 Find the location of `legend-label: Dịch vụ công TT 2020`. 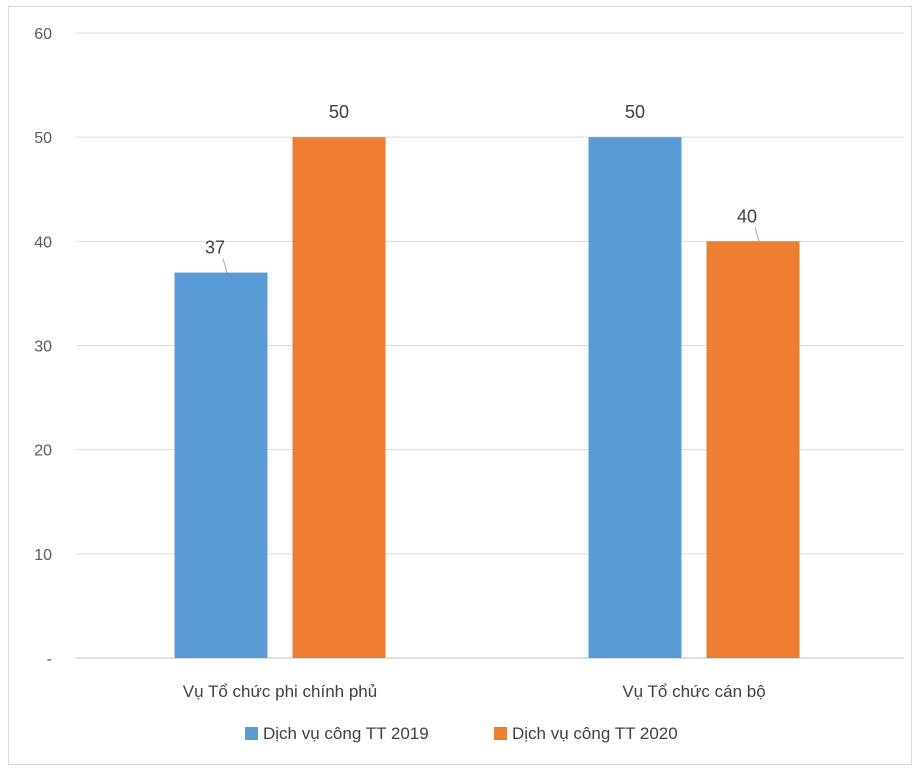

legend-label: Dịch vụ công TT 2020 is located at coordinates (595, 733).